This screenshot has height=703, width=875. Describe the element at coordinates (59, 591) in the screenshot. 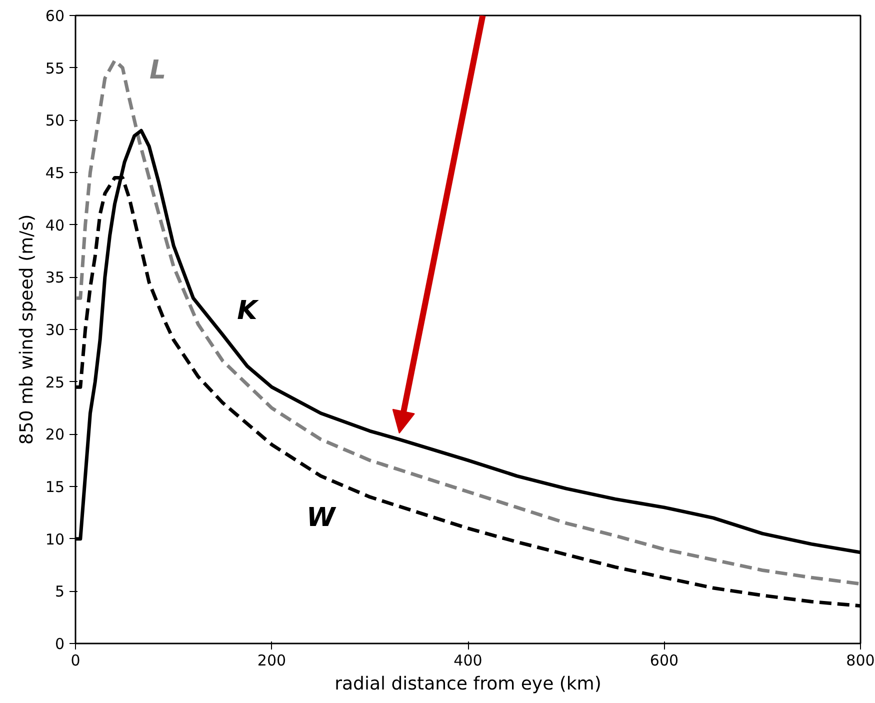

I see `y-tick-label: 5` at that location.